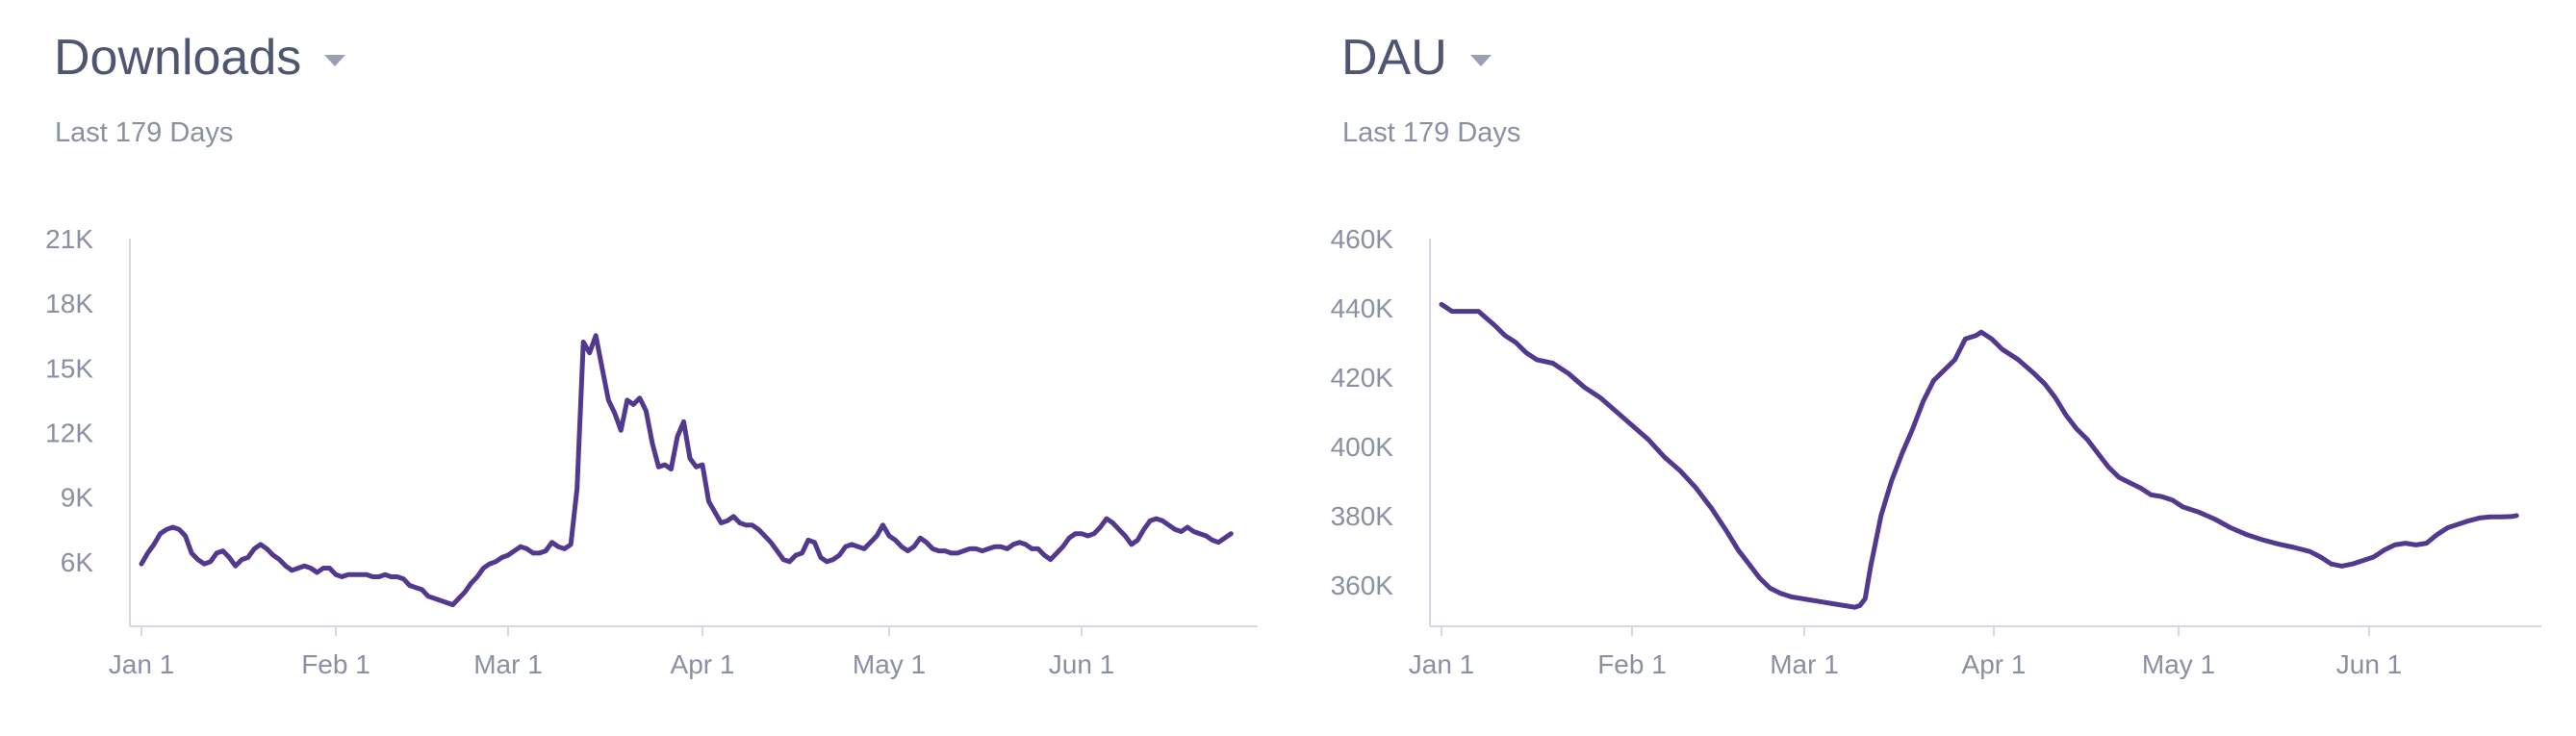 This screenshot has height=736, width=2576. I want to click on y-tick-label: 360K, so click(1362, 585).